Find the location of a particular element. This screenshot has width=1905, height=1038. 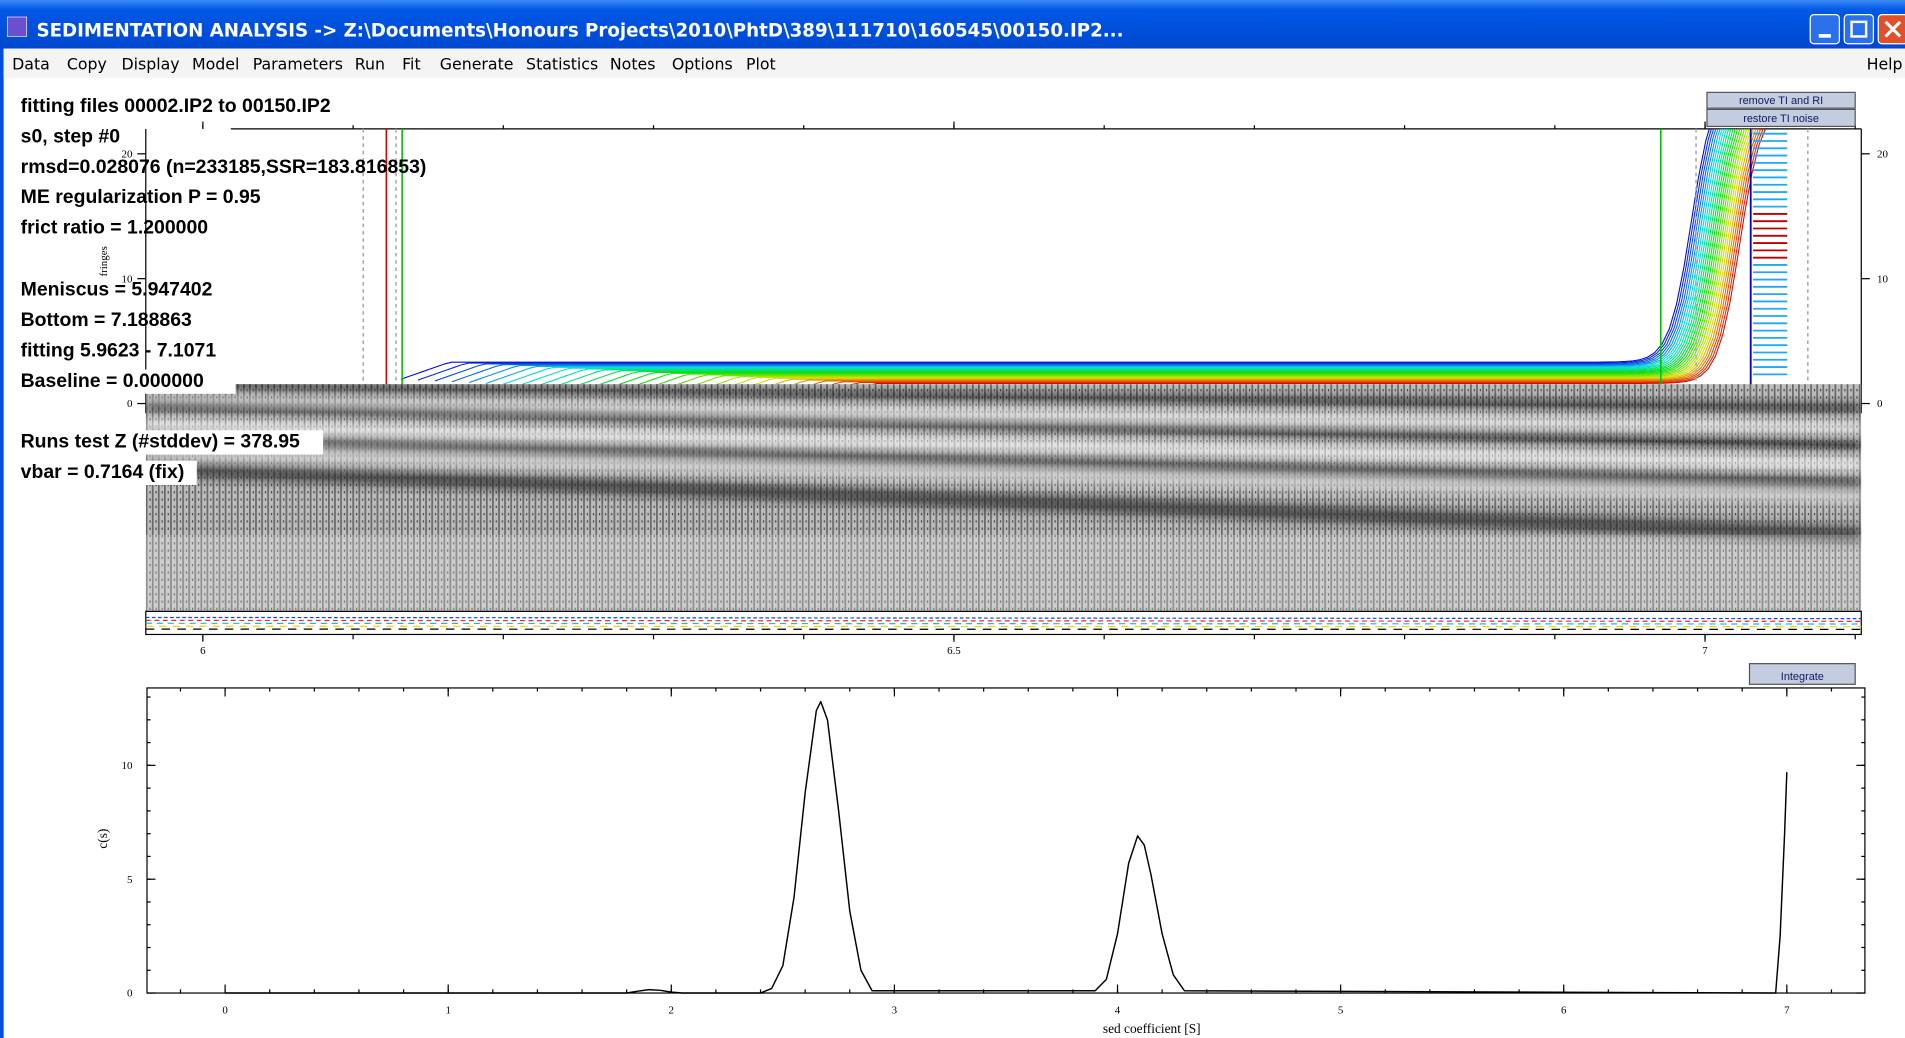

menu-item: Display is located at coordinates (150, 63).